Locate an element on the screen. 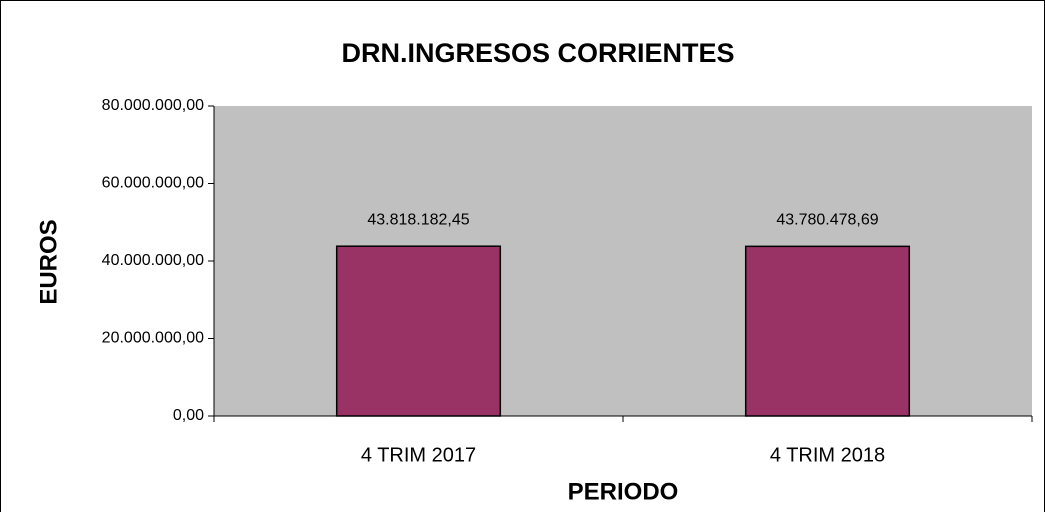  y-tick-label: 20.000.000,00 is located at coordinates (153, 338).